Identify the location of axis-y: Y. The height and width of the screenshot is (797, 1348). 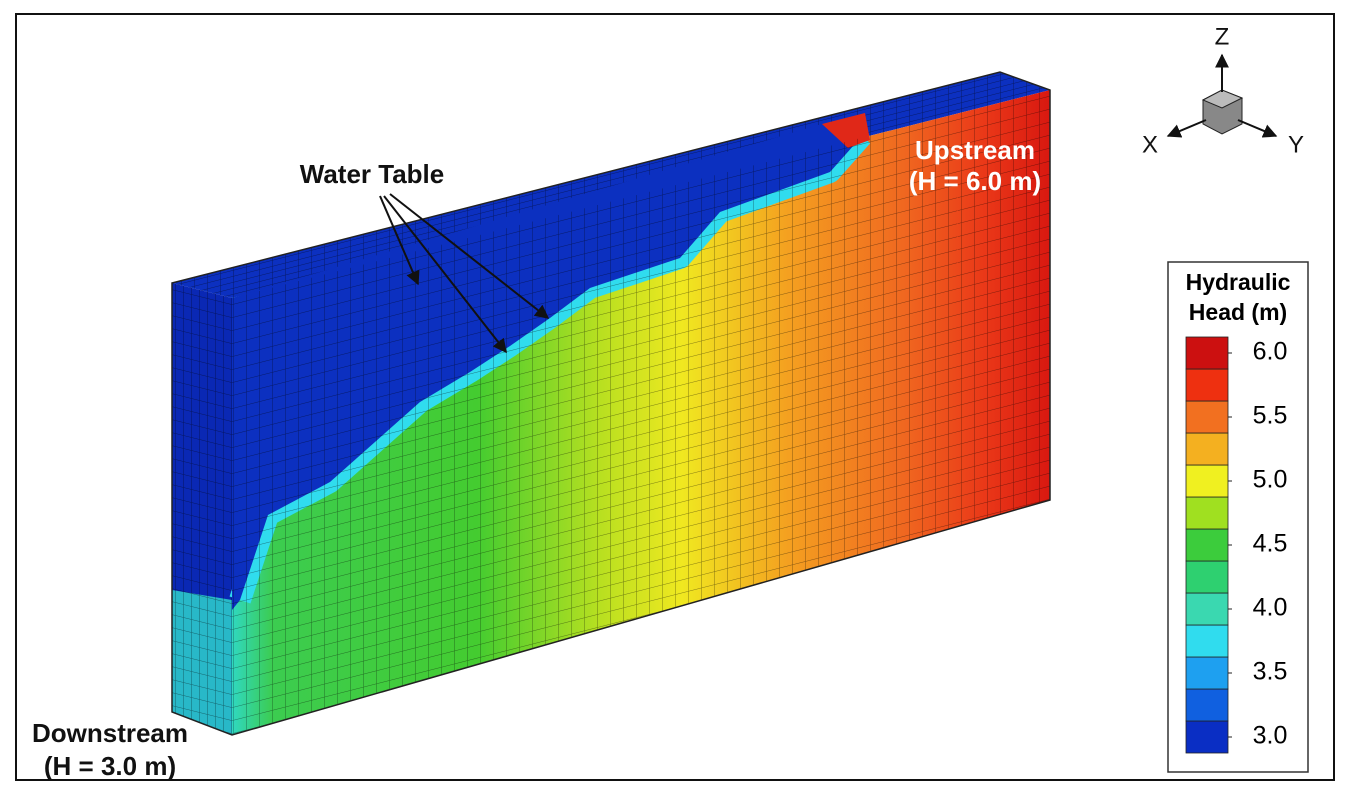
(1296, 144).